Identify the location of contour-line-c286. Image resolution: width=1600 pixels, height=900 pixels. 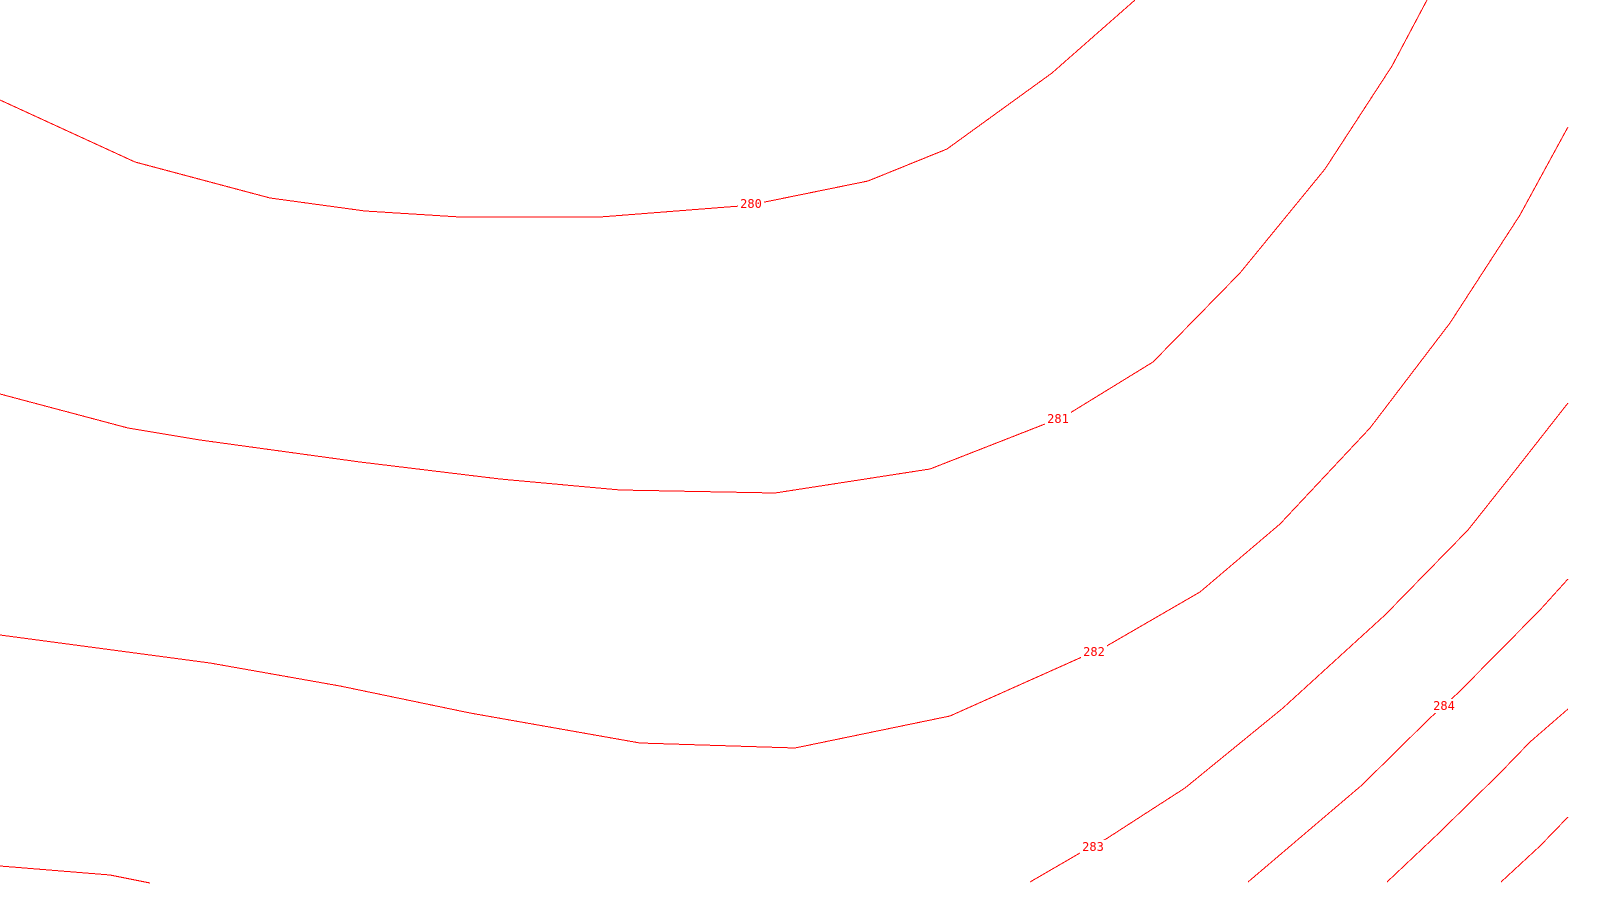
(1534, 849).